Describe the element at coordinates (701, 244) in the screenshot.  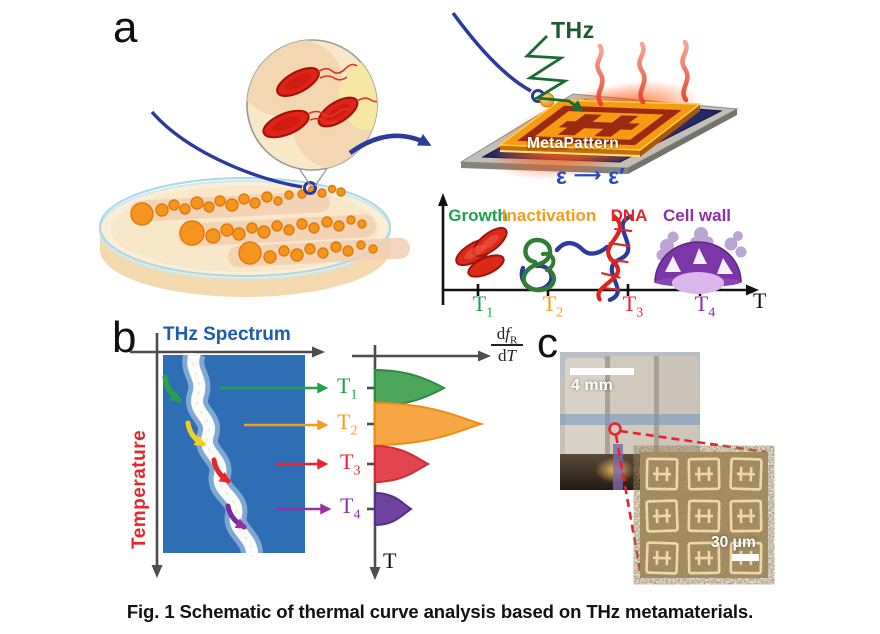
I see `smoke-puffs` at that location.